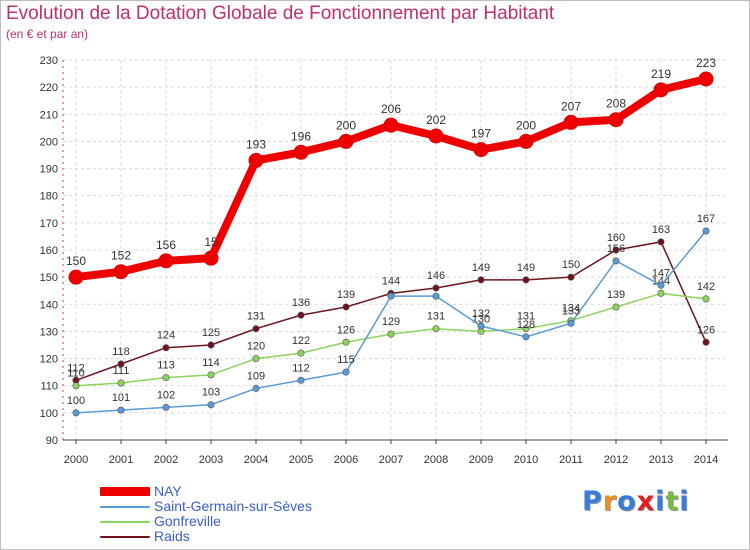 The width and height of the screenshot is (750, 550). I want to click on legend-item: Gonfreville, so click(206, 521).